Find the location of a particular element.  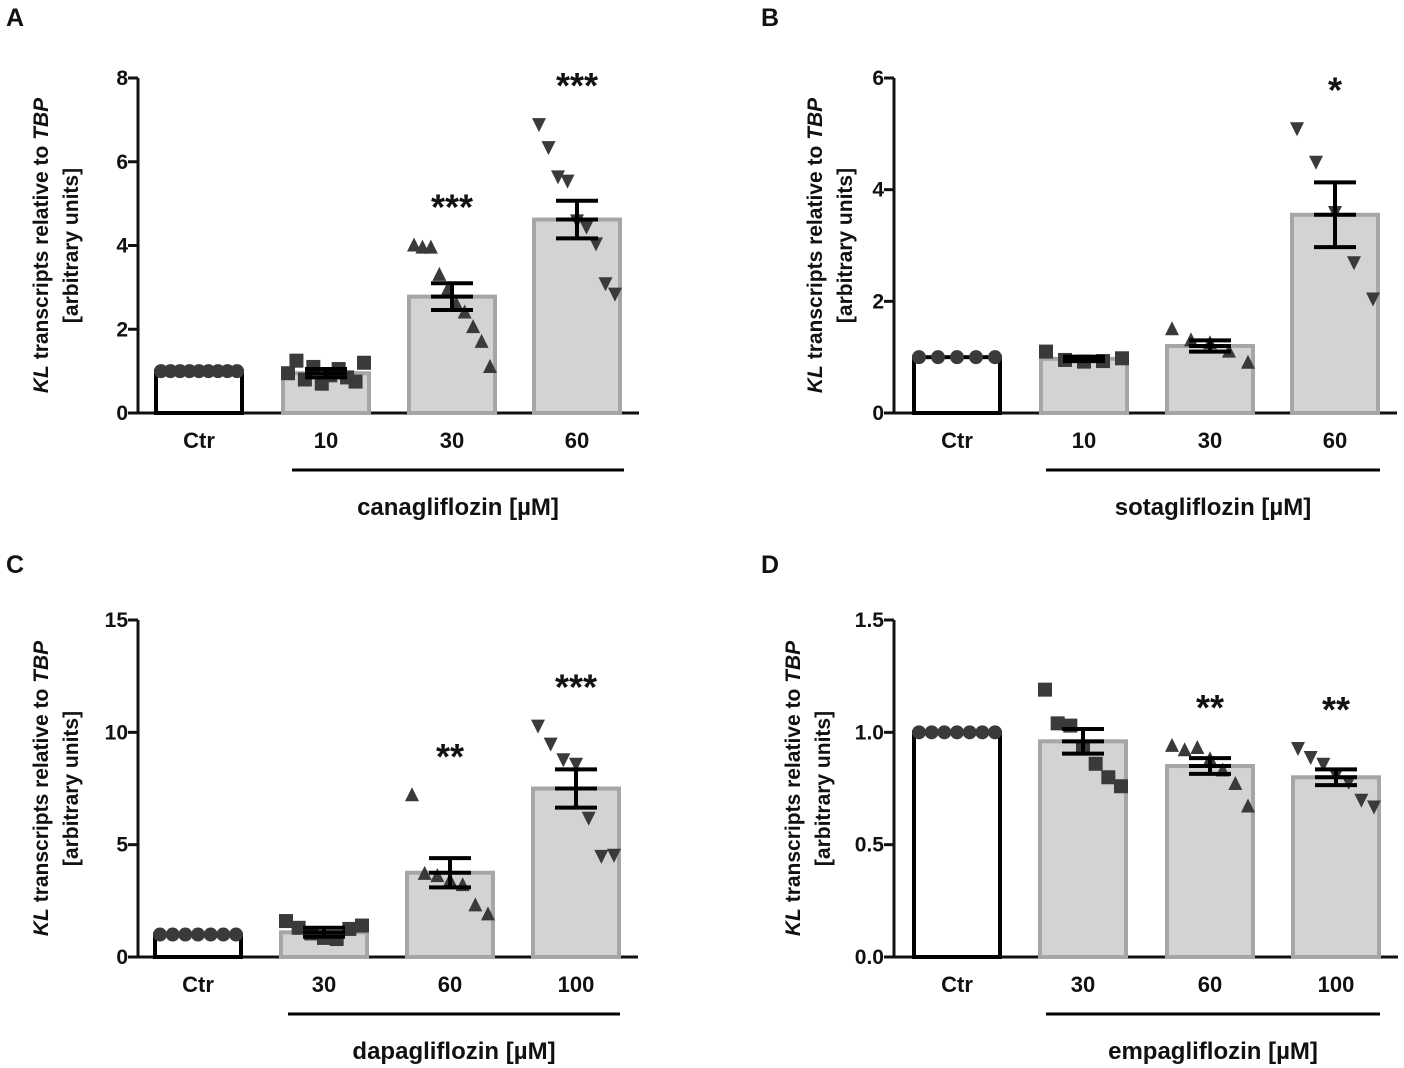

y-tick-label: 0.5 is located at coordinates (870, 845).